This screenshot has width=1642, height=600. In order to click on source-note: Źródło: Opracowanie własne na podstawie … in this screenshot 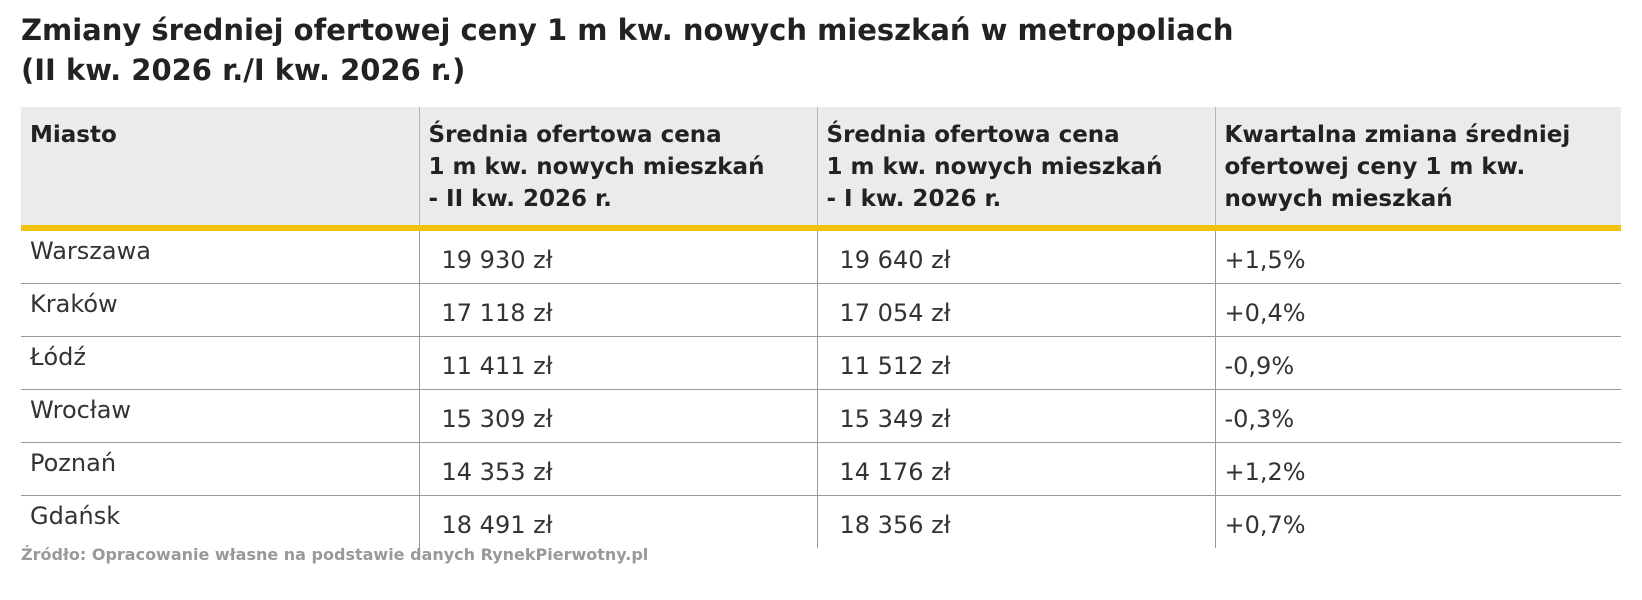, I will do `click(335, 554)`.